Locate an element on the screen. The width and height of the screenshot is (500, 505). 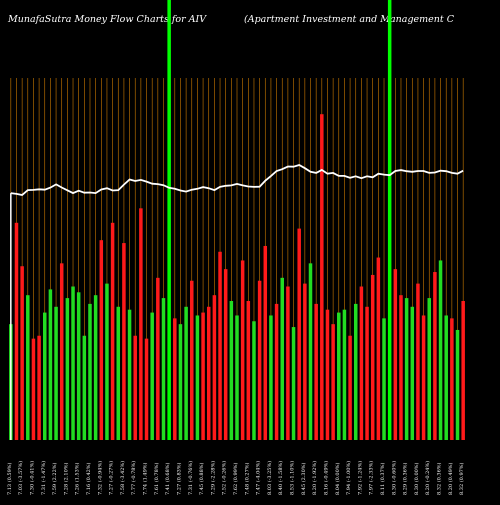
x-tick-label: 7.58 (-3.42%) is located at coordinates (122, 478).